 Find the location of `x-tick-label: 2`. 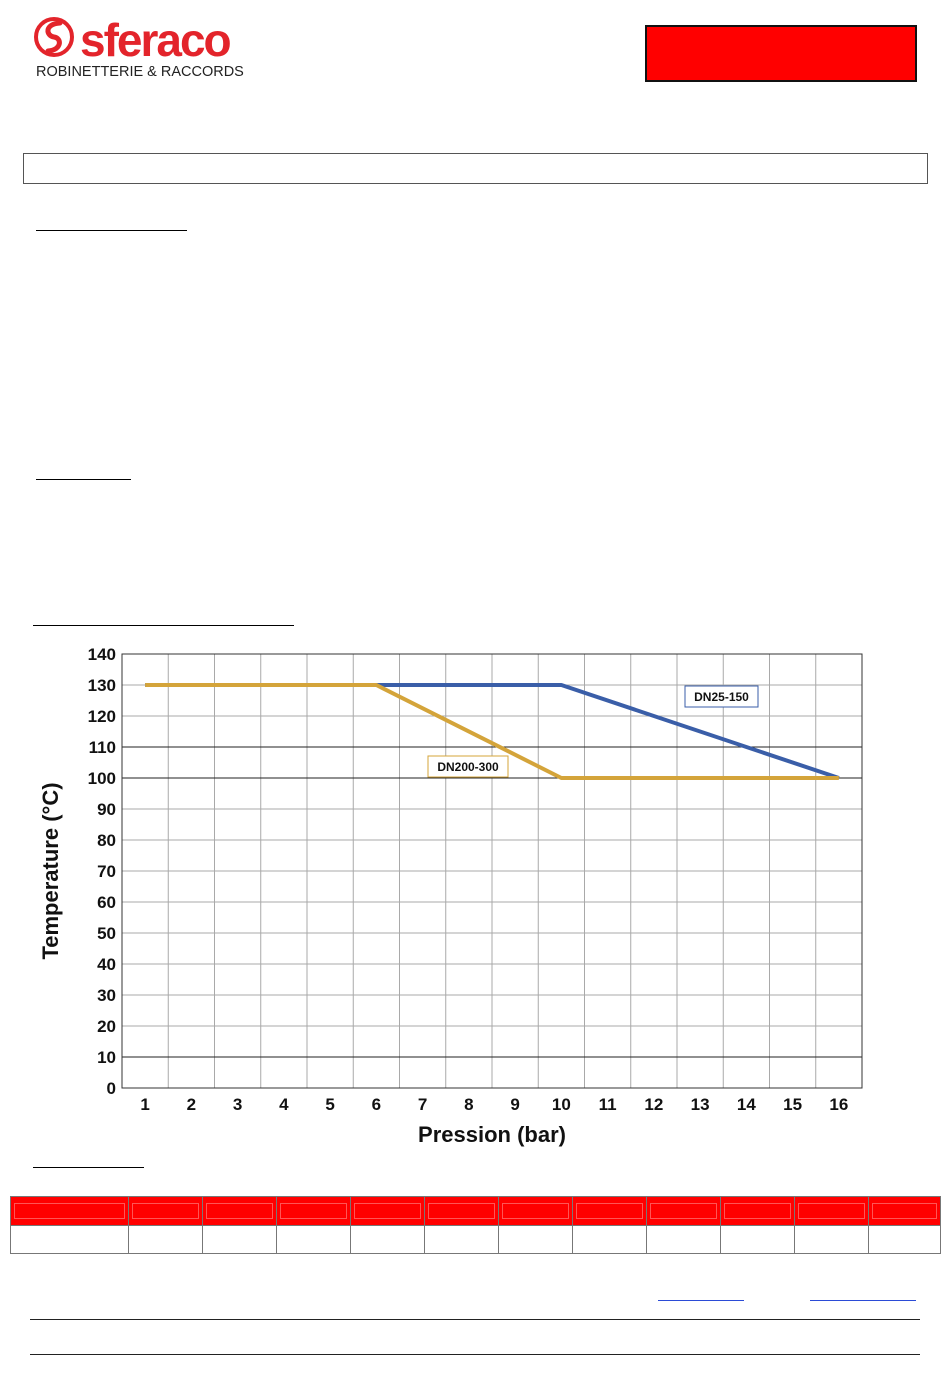

x-tick-label: 2 is located at coordinates (191, 1104).